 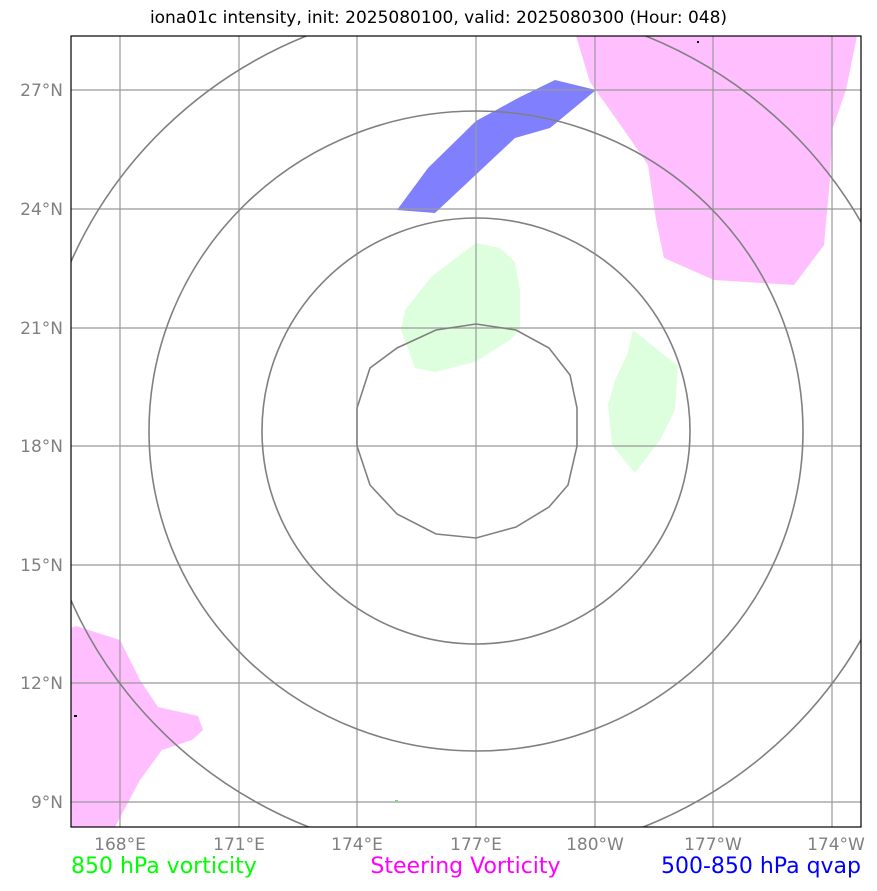 What do you see at coordinates (465, 866) in the screenshot?
I see `legend-steering-vorticity: Steering Vorticity` at bounding box center [465, 866].